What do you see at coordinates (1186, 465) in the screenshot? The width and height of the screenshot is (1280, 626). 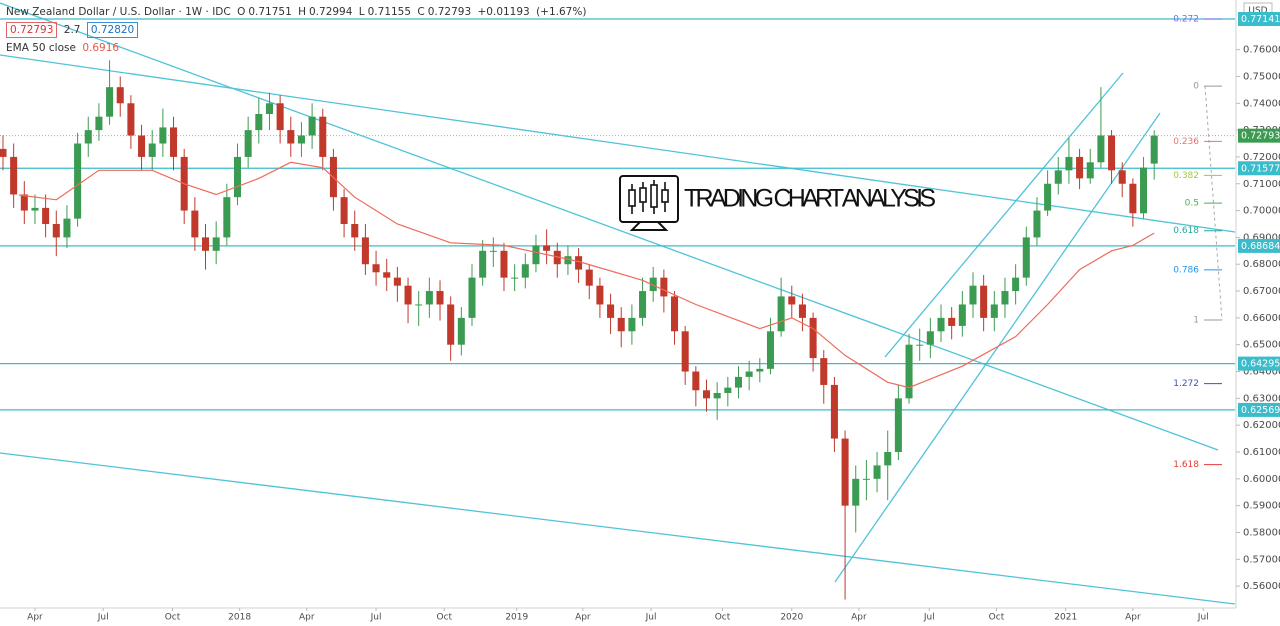 I see `fib-label: 1.618` at bounding box center [1186, 465].